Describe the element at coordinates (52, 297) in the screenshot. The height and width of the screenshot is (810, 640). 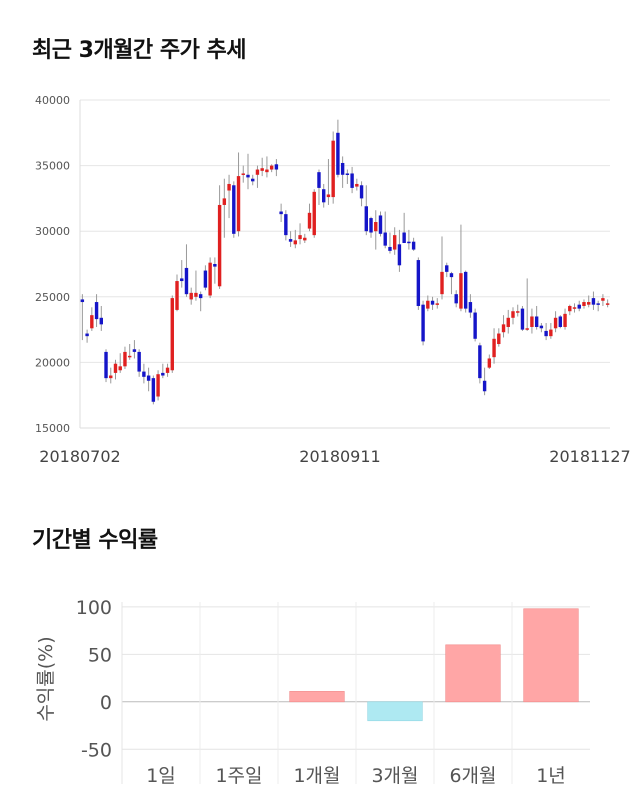
I see `price-tick-label: 25000` at that location.